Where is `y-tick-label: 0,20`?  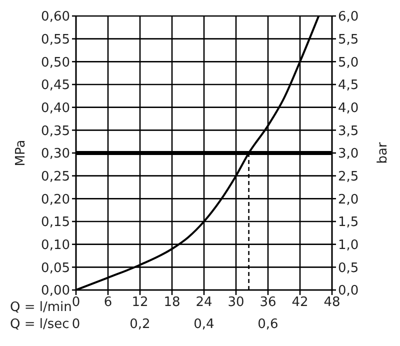 y-tick-label: 0,20 is located at coordinates (55, 200).